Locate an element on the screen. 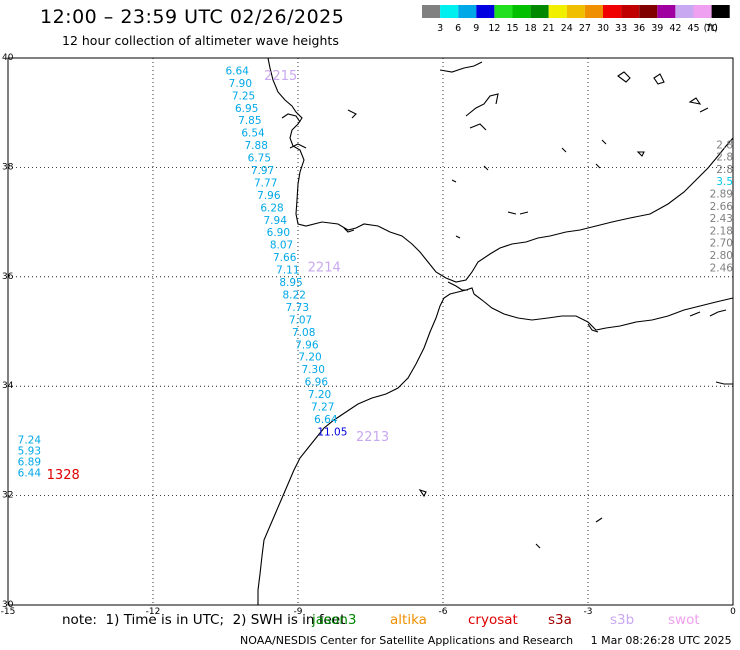  swh-value: 2.89 is located at coordinates (721, 194).